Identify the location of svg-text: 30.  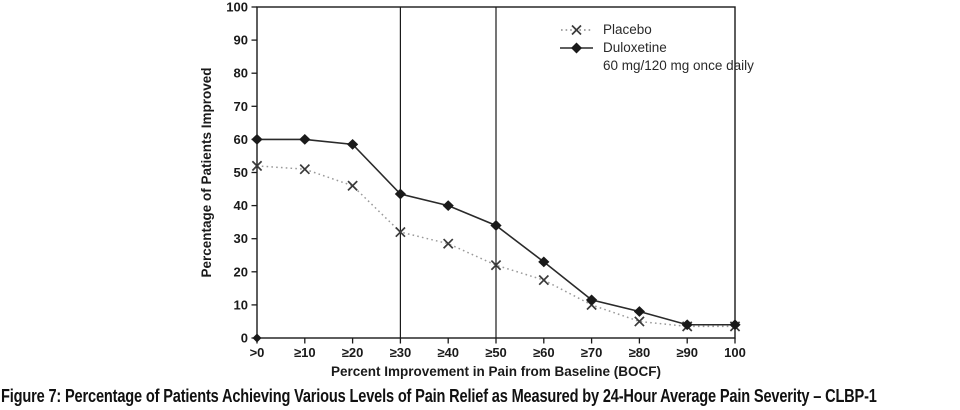
(241, 238).